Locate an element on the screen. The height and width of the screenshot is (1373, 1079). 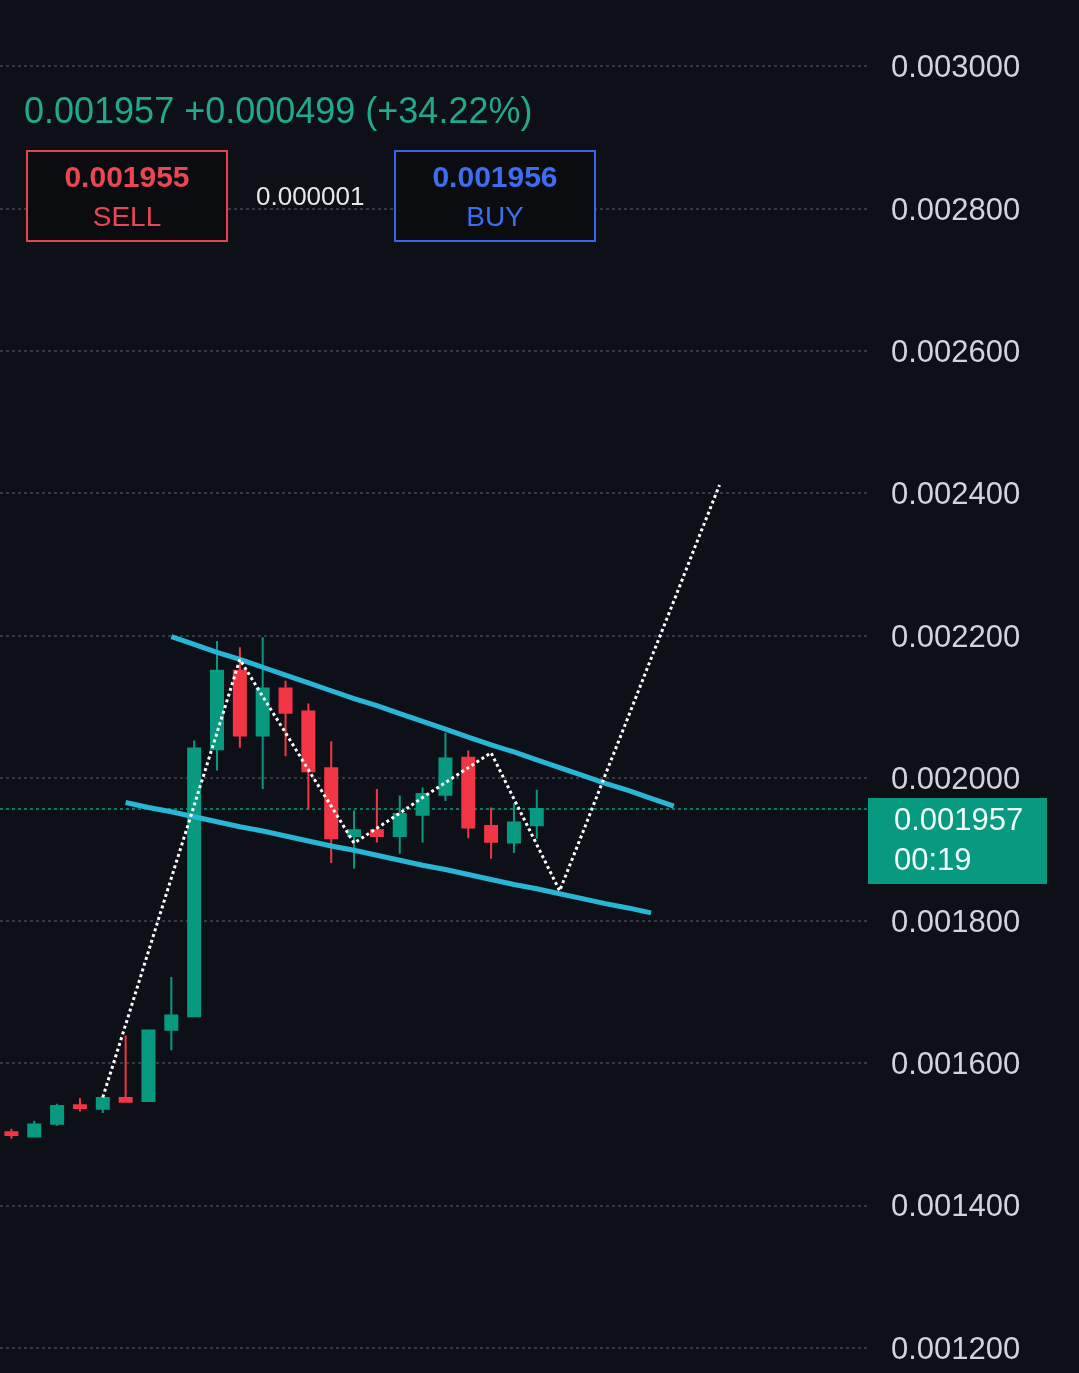
y-tick-label: 0.001600 is located at coordinates (956, 1064).